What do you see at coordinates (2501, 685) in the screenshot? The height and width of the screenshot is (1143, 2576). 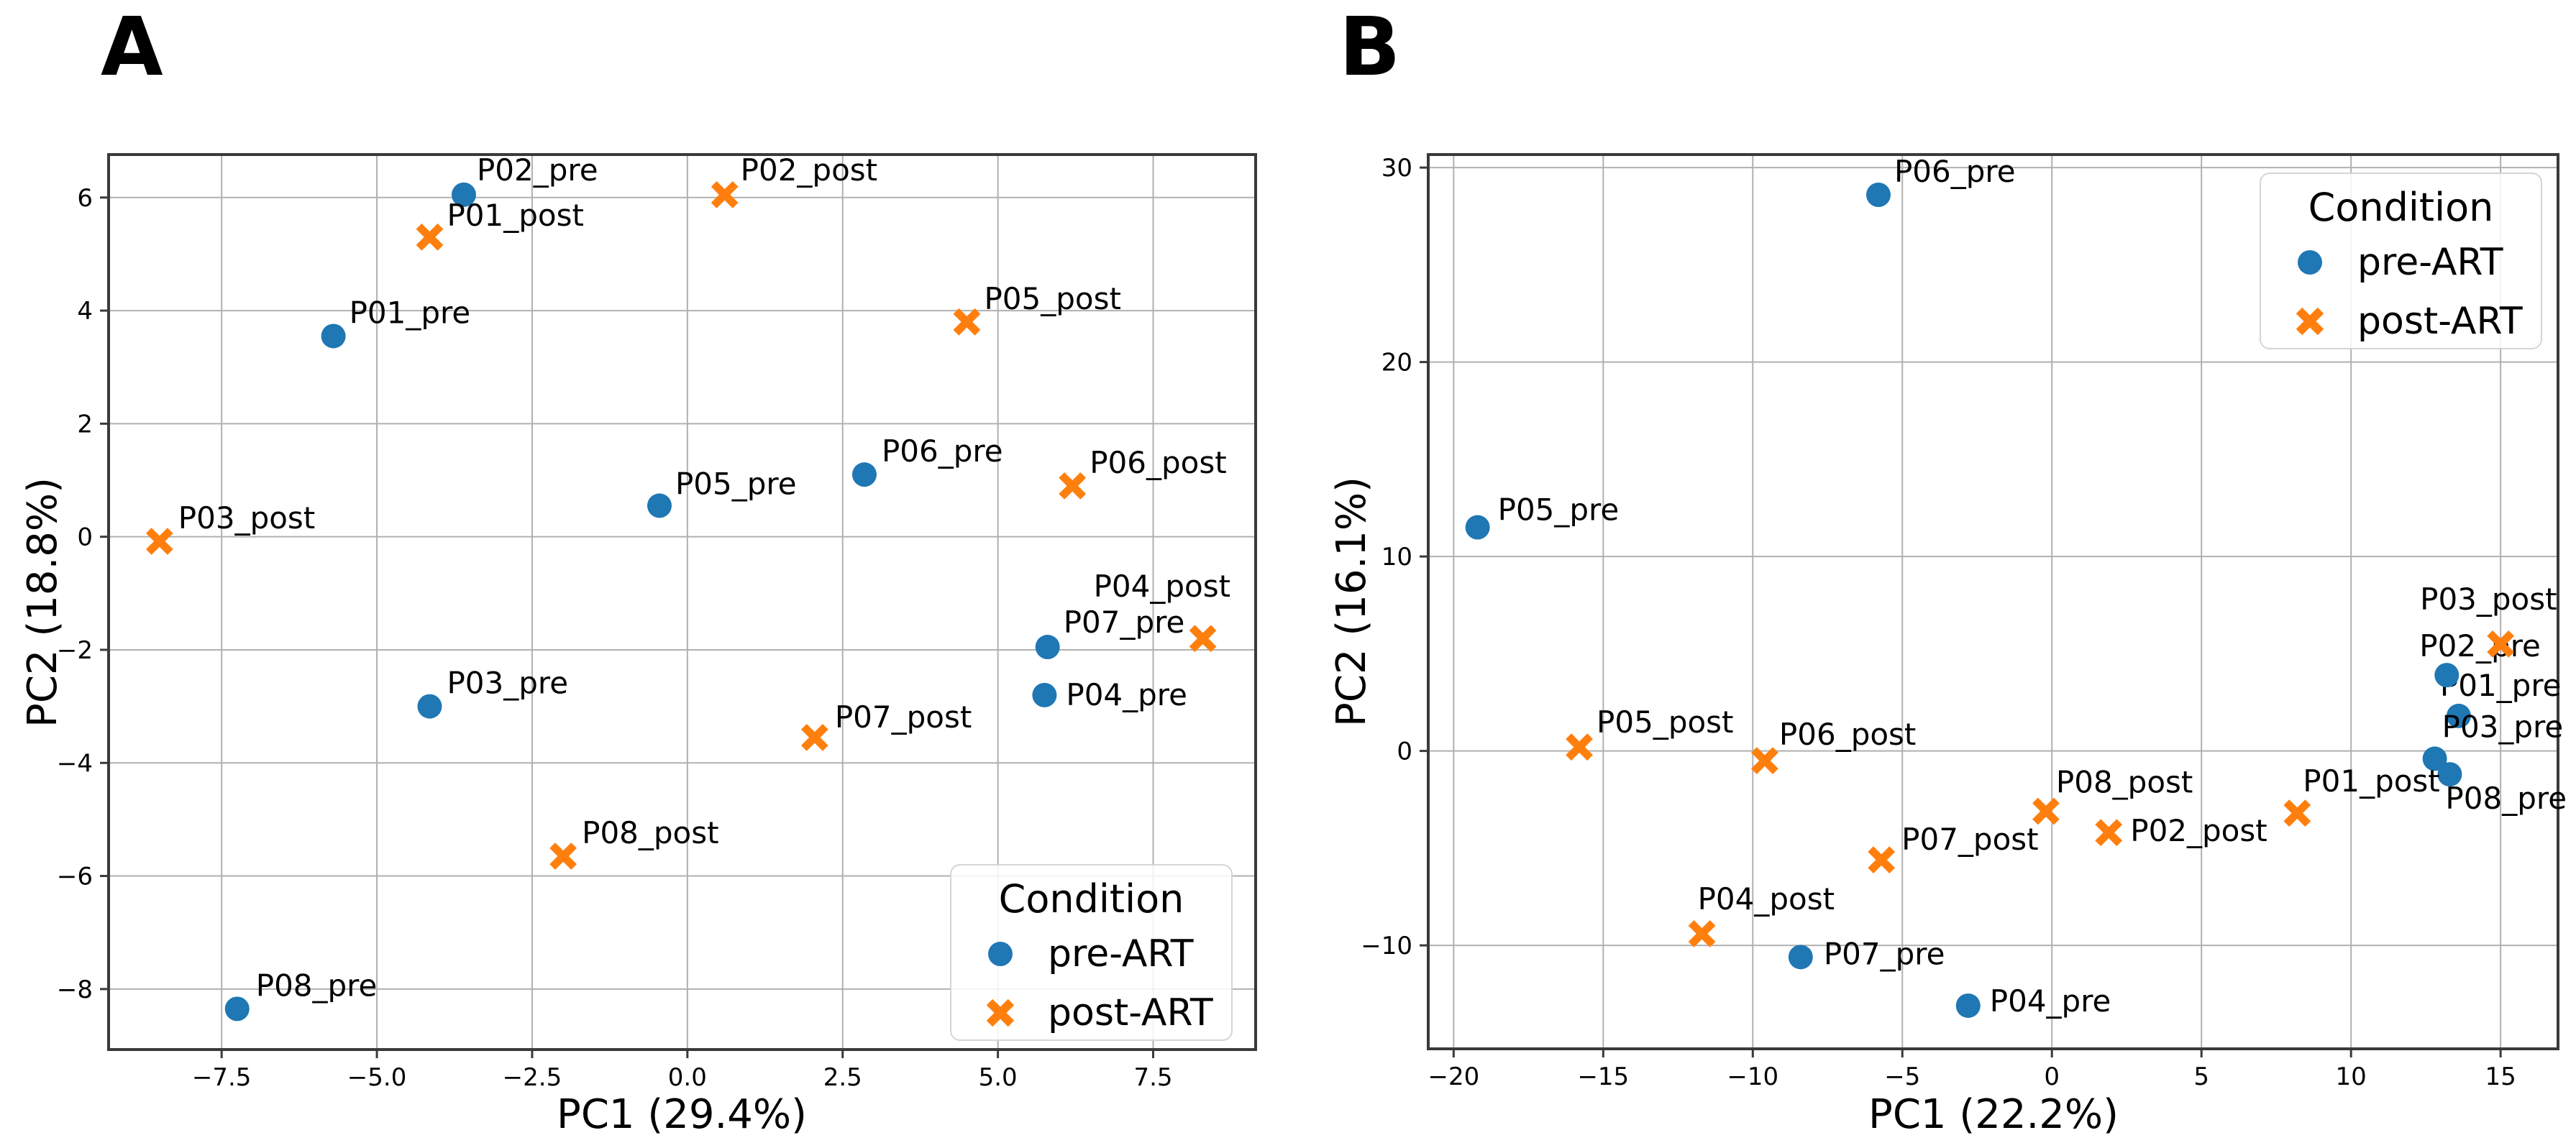 I see `point-label: P01_pre` at bounding box center [2501, 685].